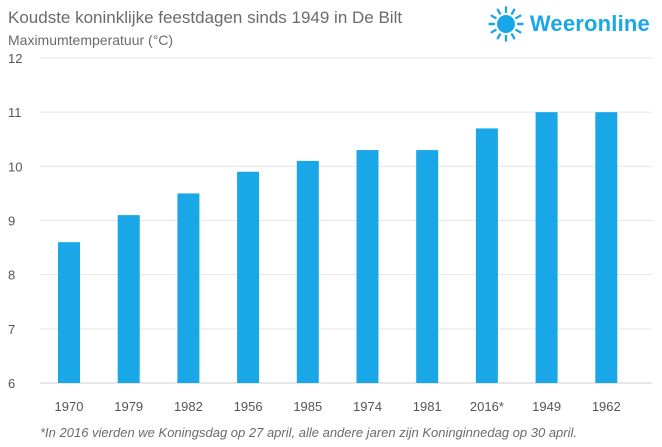 This screenshot has width=662, height=447. Describe the element at coordinates (506, 24) in the screenshot. I see `sun-icon` at that location.